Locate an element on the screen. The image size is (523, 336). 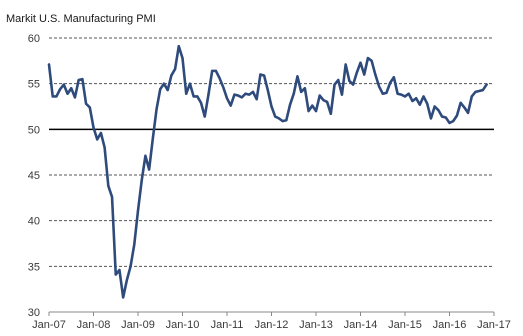
x-tick-label-2007-01: Jan-07 is located at coordinates (49, 325).